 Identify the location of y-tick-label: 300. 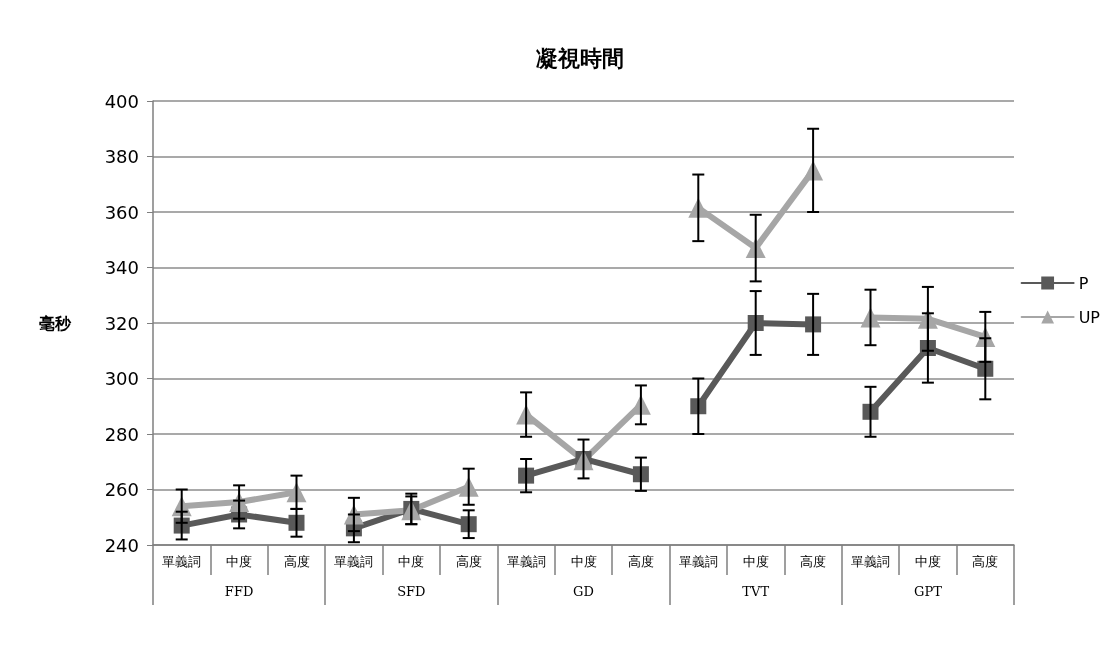
(121, 378).